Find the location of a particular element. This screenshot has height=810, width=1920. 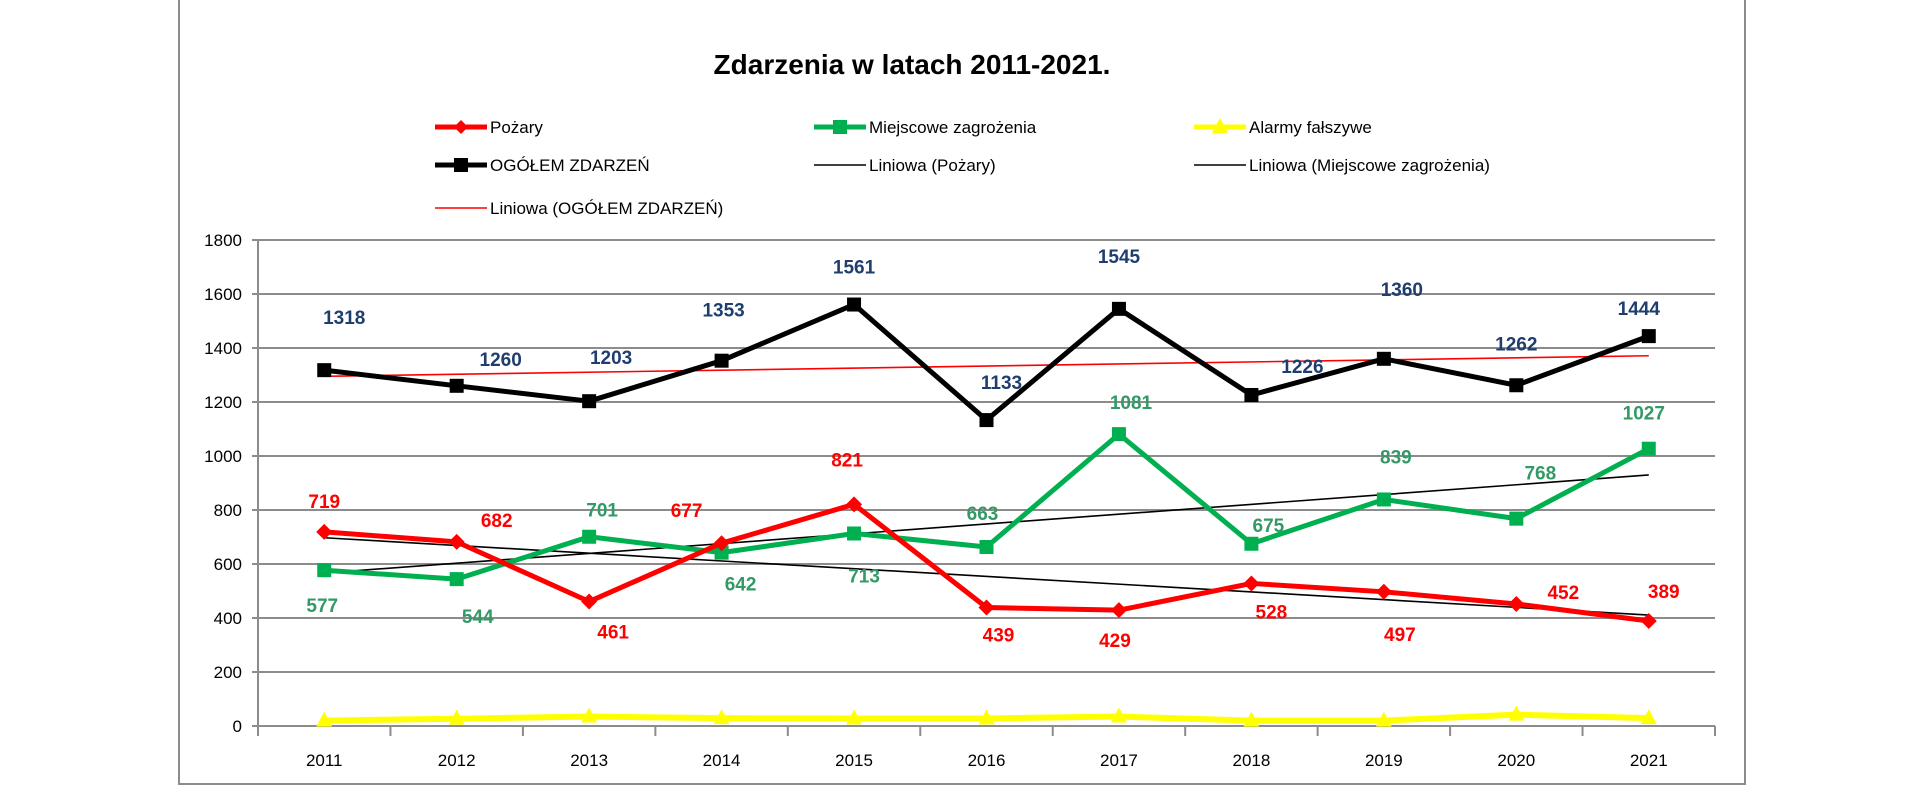

x-tick-label: 2014 is located at coordinates (722, 760).